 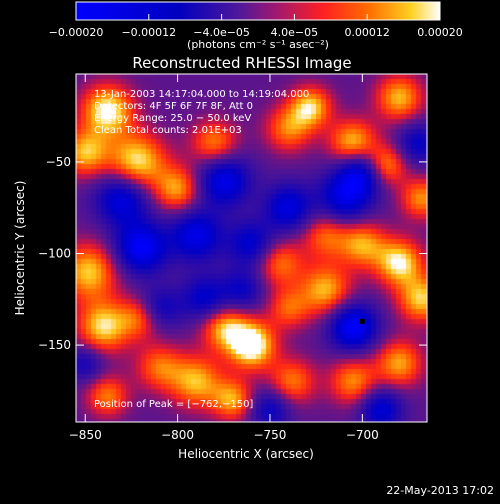 What do you see at coordinates (54, 345) in the screenshot?
I see `y-tick-label: −150` at bounding box center [54, 345].